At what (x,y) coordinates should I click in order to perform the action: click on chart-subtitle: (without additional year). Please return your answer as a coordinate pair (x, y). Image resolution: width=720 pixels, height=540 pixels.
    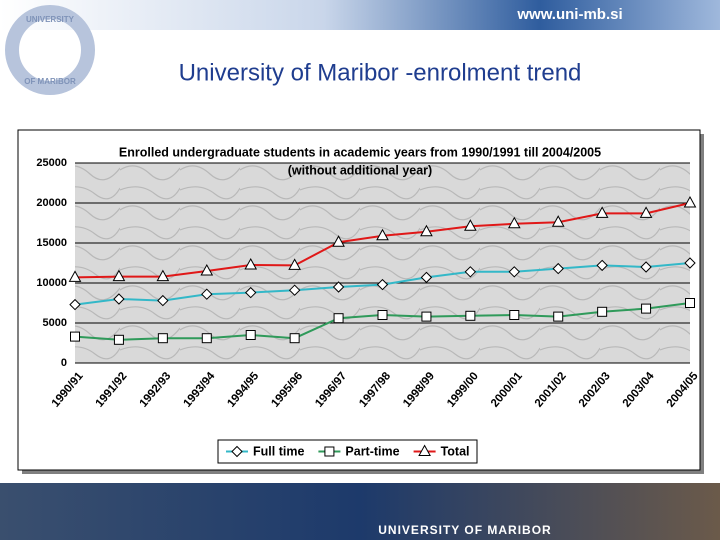
    Looking at the image, I should click on (360, 170).